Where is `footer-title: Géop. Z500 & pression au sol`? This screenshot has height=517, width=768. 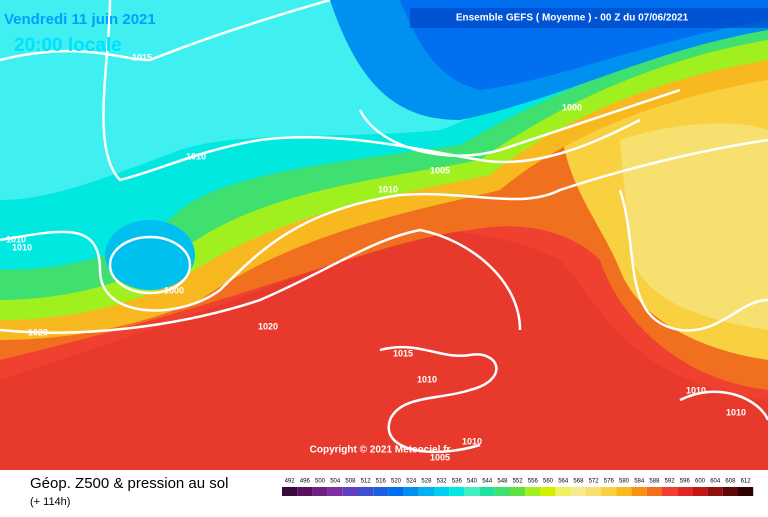 footer-title: Géop. Z500 & pression au sol is located at coordinates (129, 483).